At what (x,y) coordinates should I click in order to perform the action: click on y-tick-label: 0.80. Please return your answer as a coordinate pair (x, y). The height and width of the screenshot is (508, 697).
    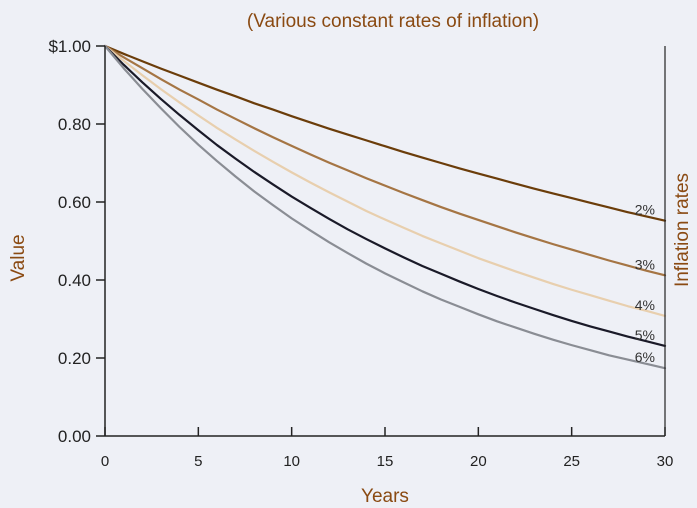
    Looking at the image, I should click on (74, 124).